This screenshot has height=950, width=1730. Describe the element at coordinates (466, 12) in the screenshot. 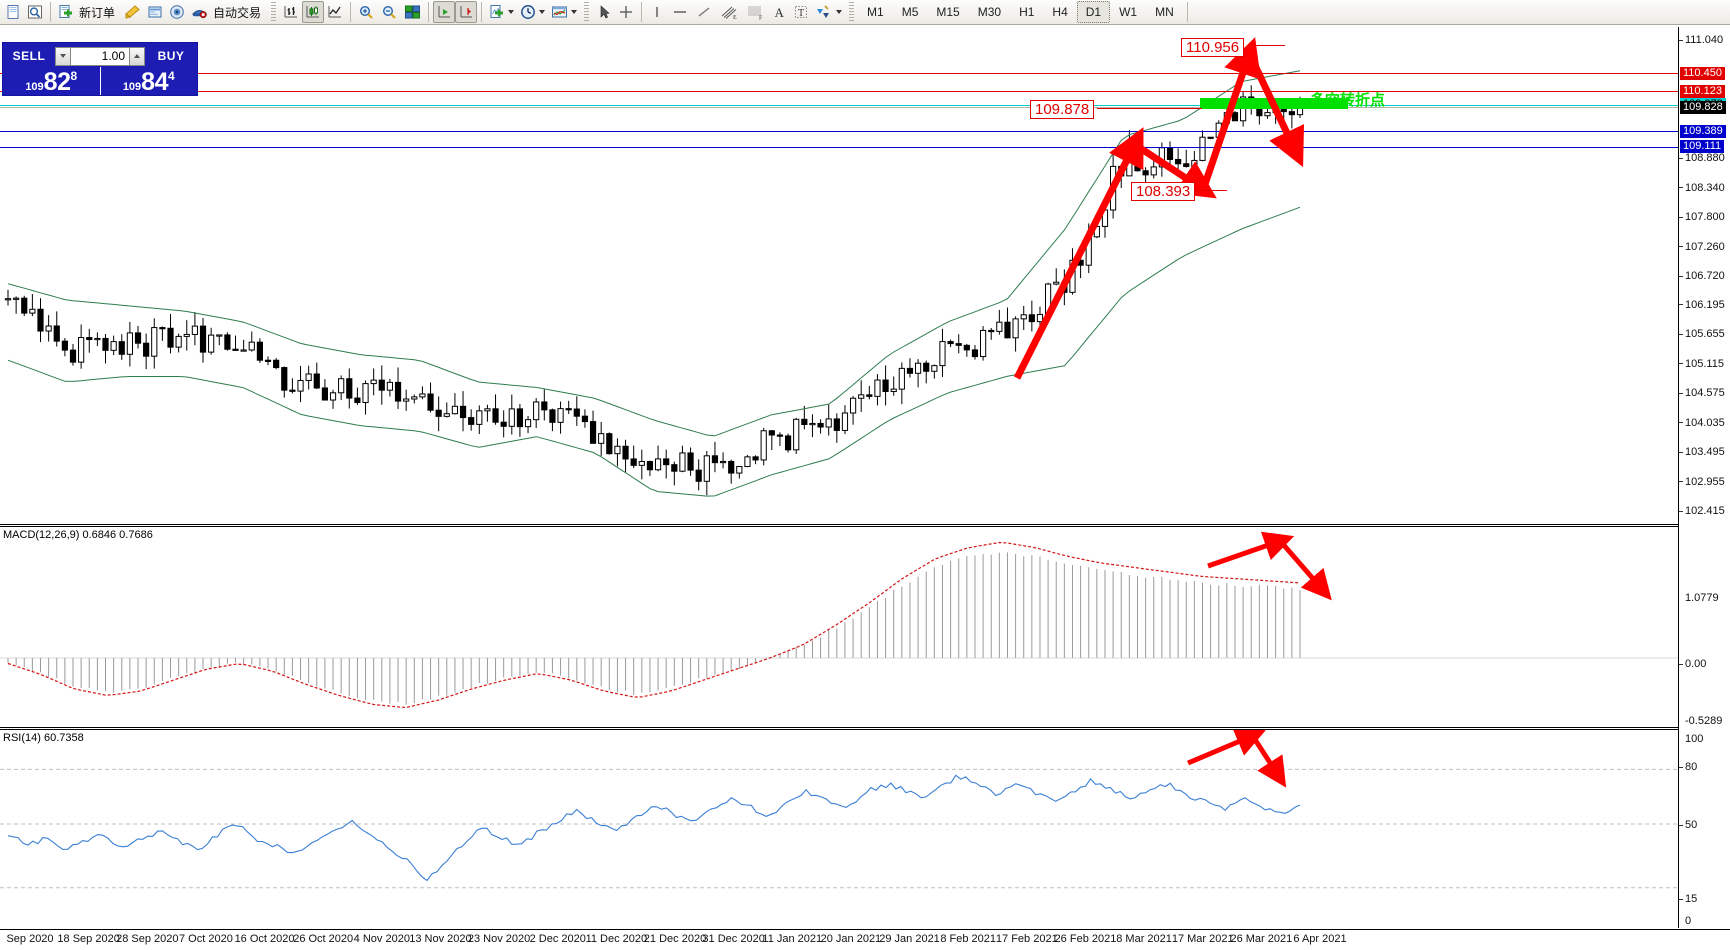

I see `chart-shift-icon` at that location.